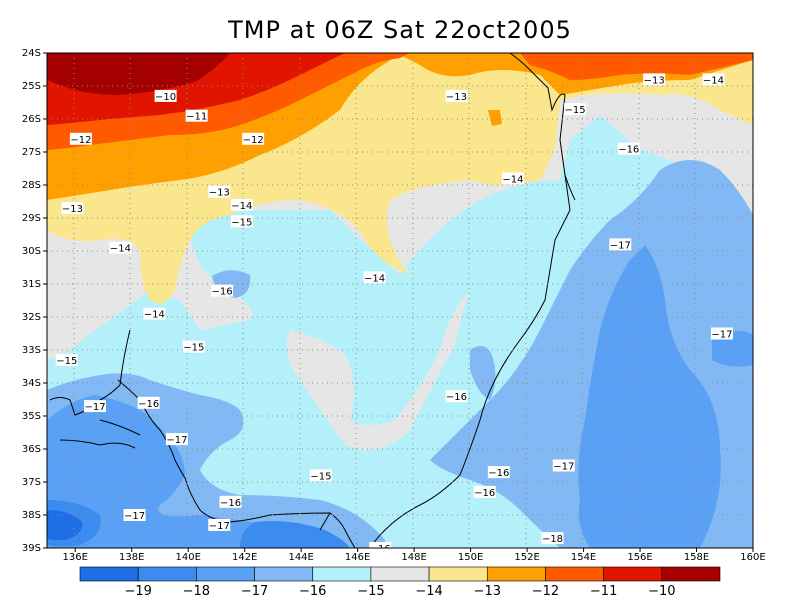  What do you see at coordinates (400, 30) in the screenshot?
I see `map-title: TMP at 06Z Sat 22oct2005` at bounding box center [400, 30].